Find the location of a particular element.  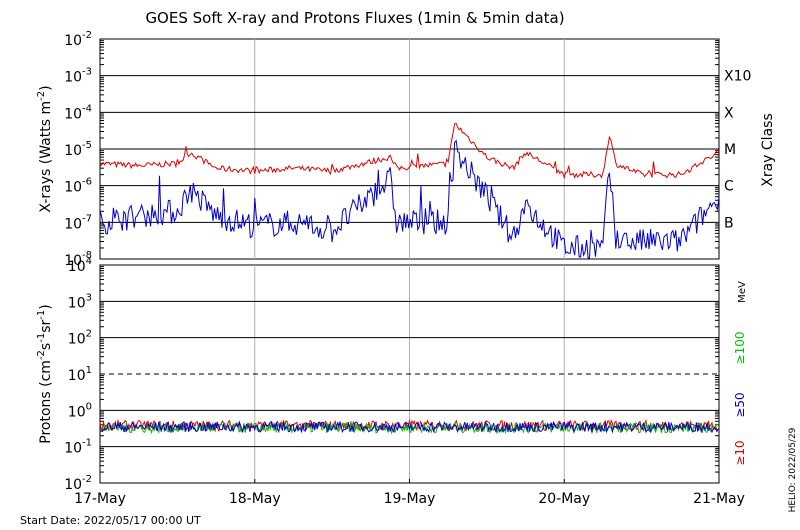

y-tick-label: 10⁴ is located at coordinates (80, 265).